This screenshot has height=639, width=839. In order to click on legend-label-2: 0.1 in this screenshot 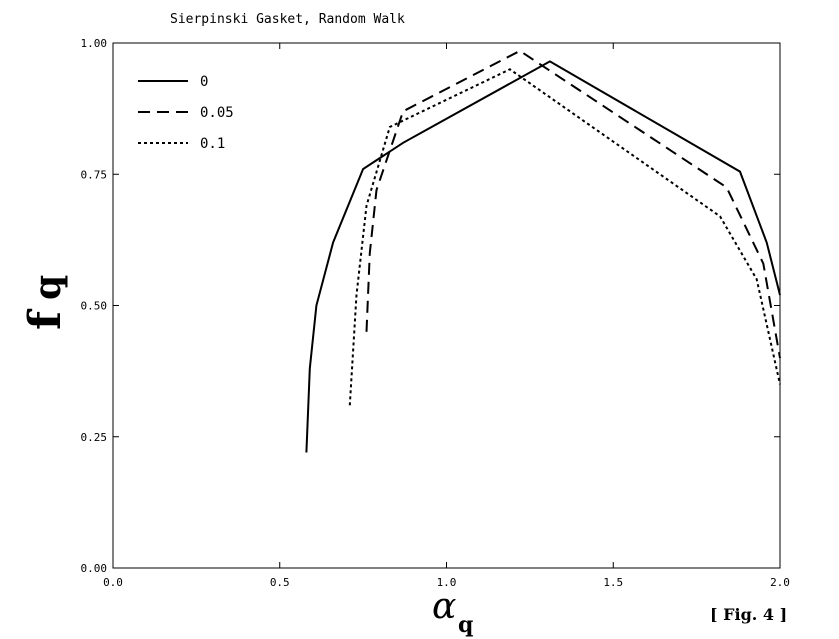, I will do `click(212, 144)`.